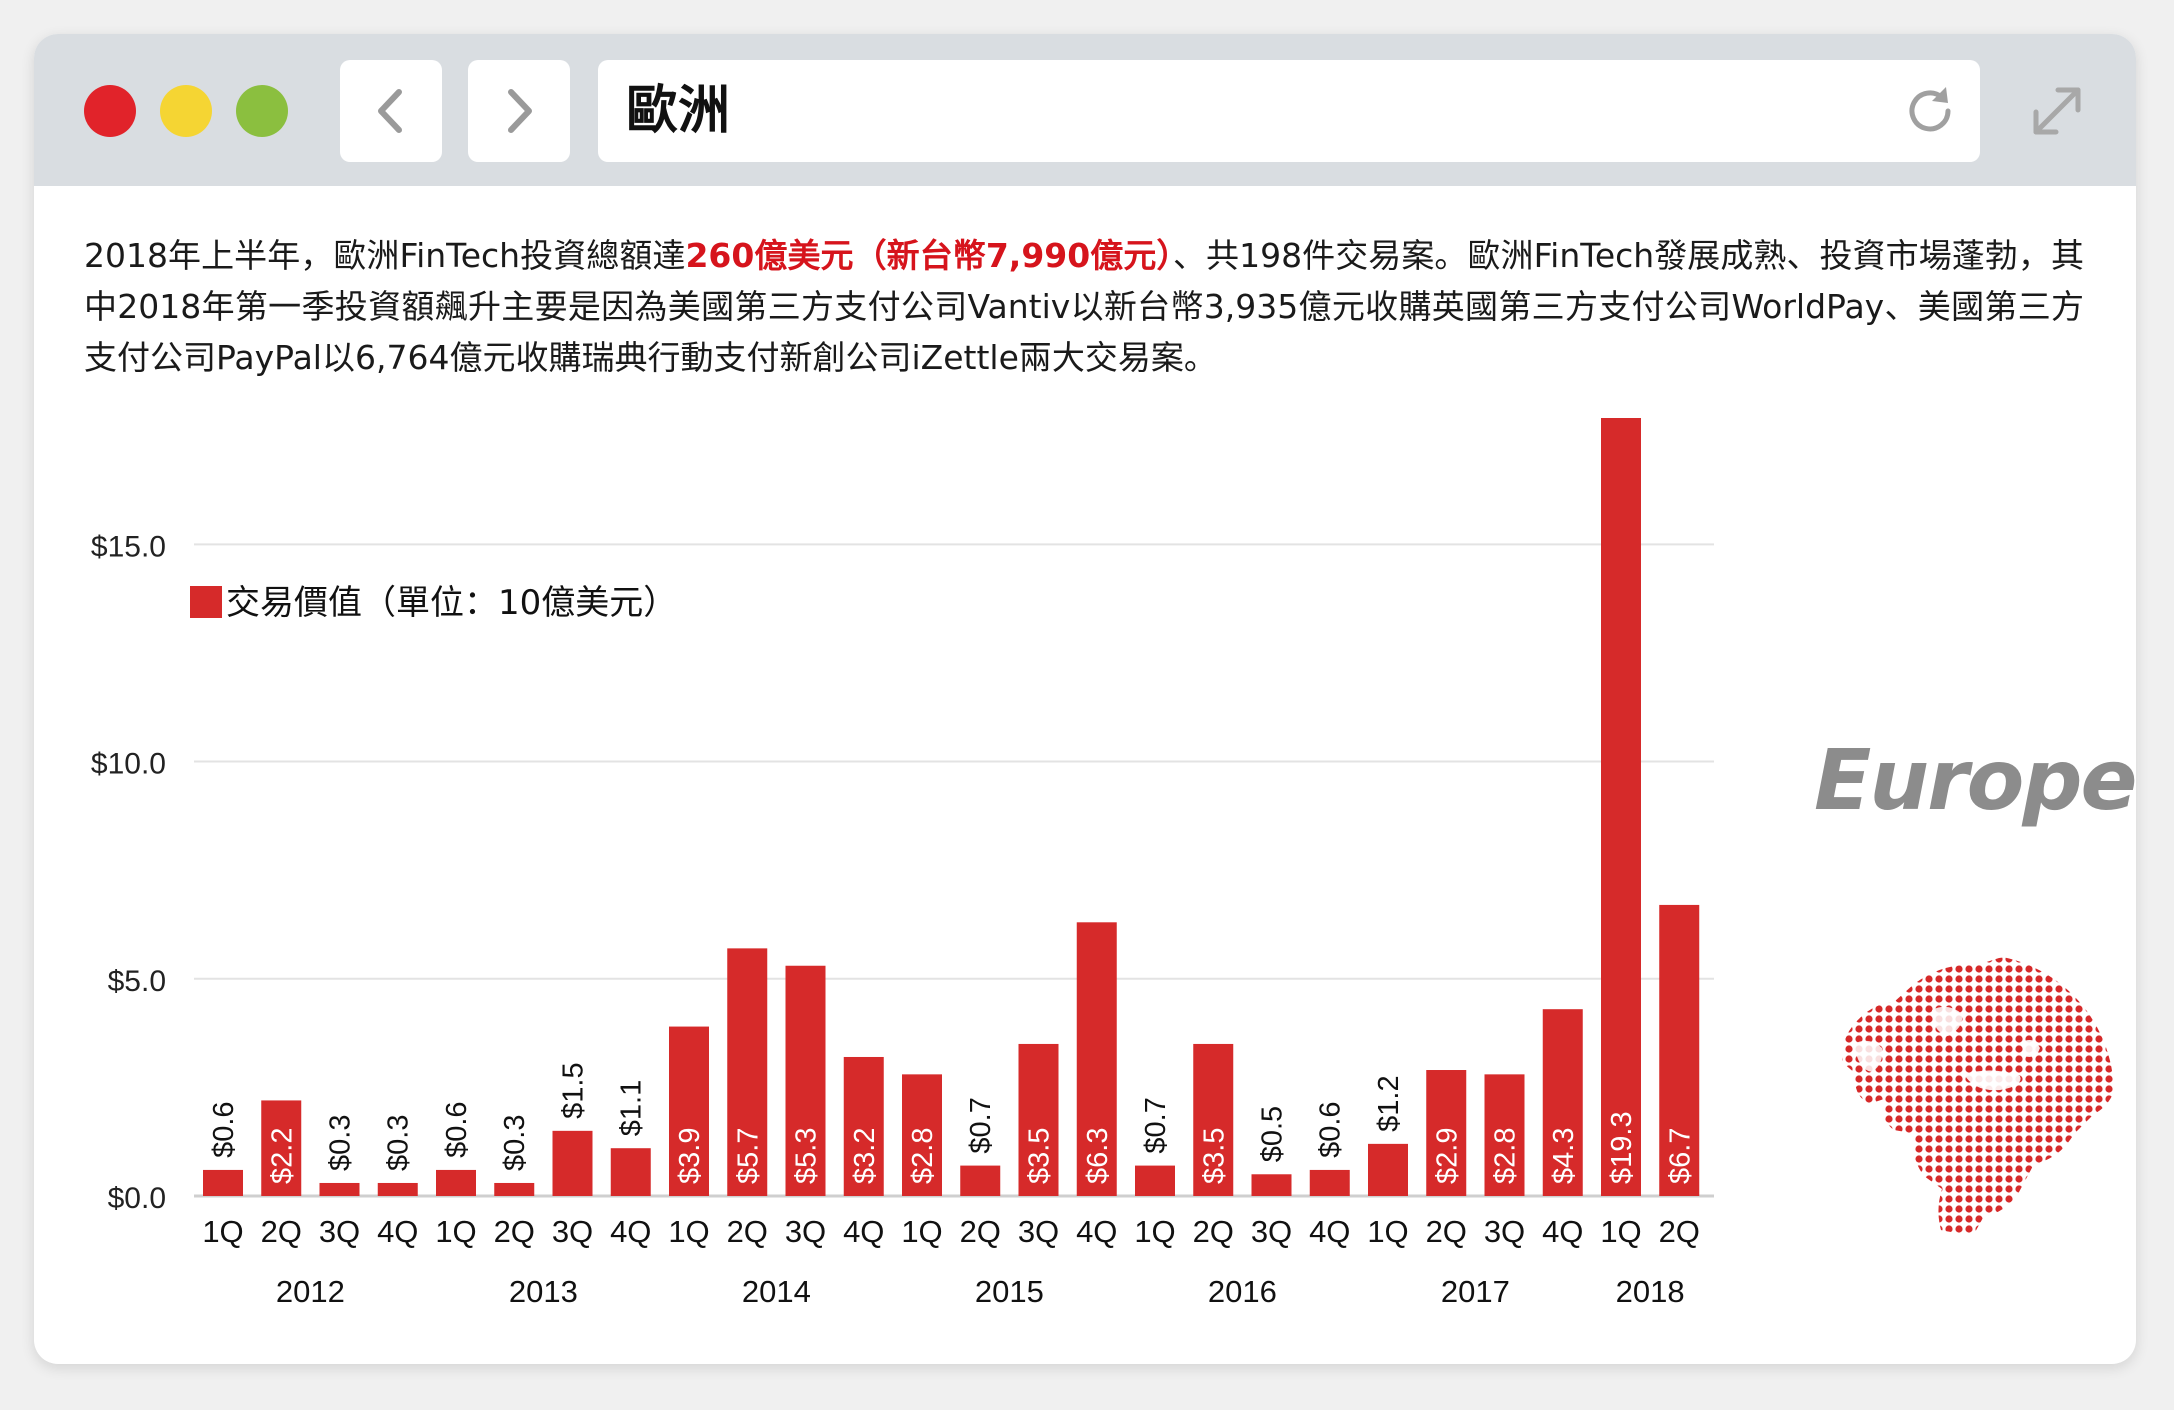  What do you see at coordinates (128, 546) in the screenshot?
I see `y-tick-label: $15.0` at bounding box center [128, 546].